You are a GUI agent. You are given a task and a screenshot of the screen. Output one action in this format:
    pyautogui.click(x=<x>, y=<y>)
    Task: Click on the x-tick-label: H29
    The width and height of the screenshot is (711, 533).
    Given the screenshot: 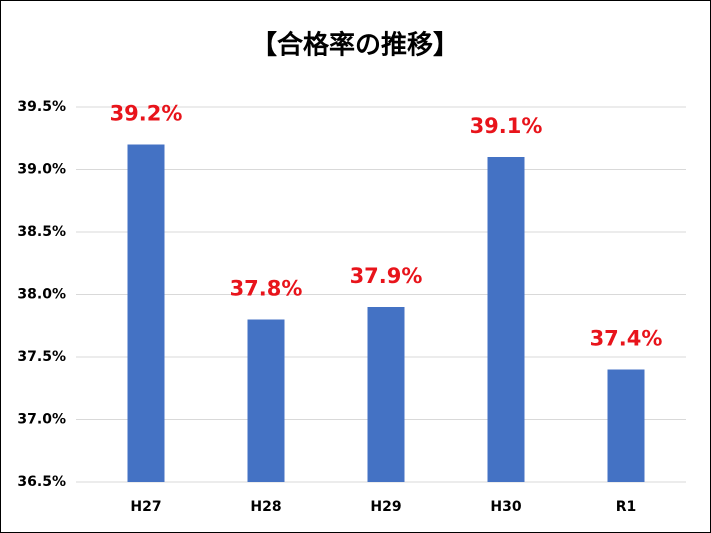 What is the action you would take?
    pyautogui.click(x=385, y=507)
    